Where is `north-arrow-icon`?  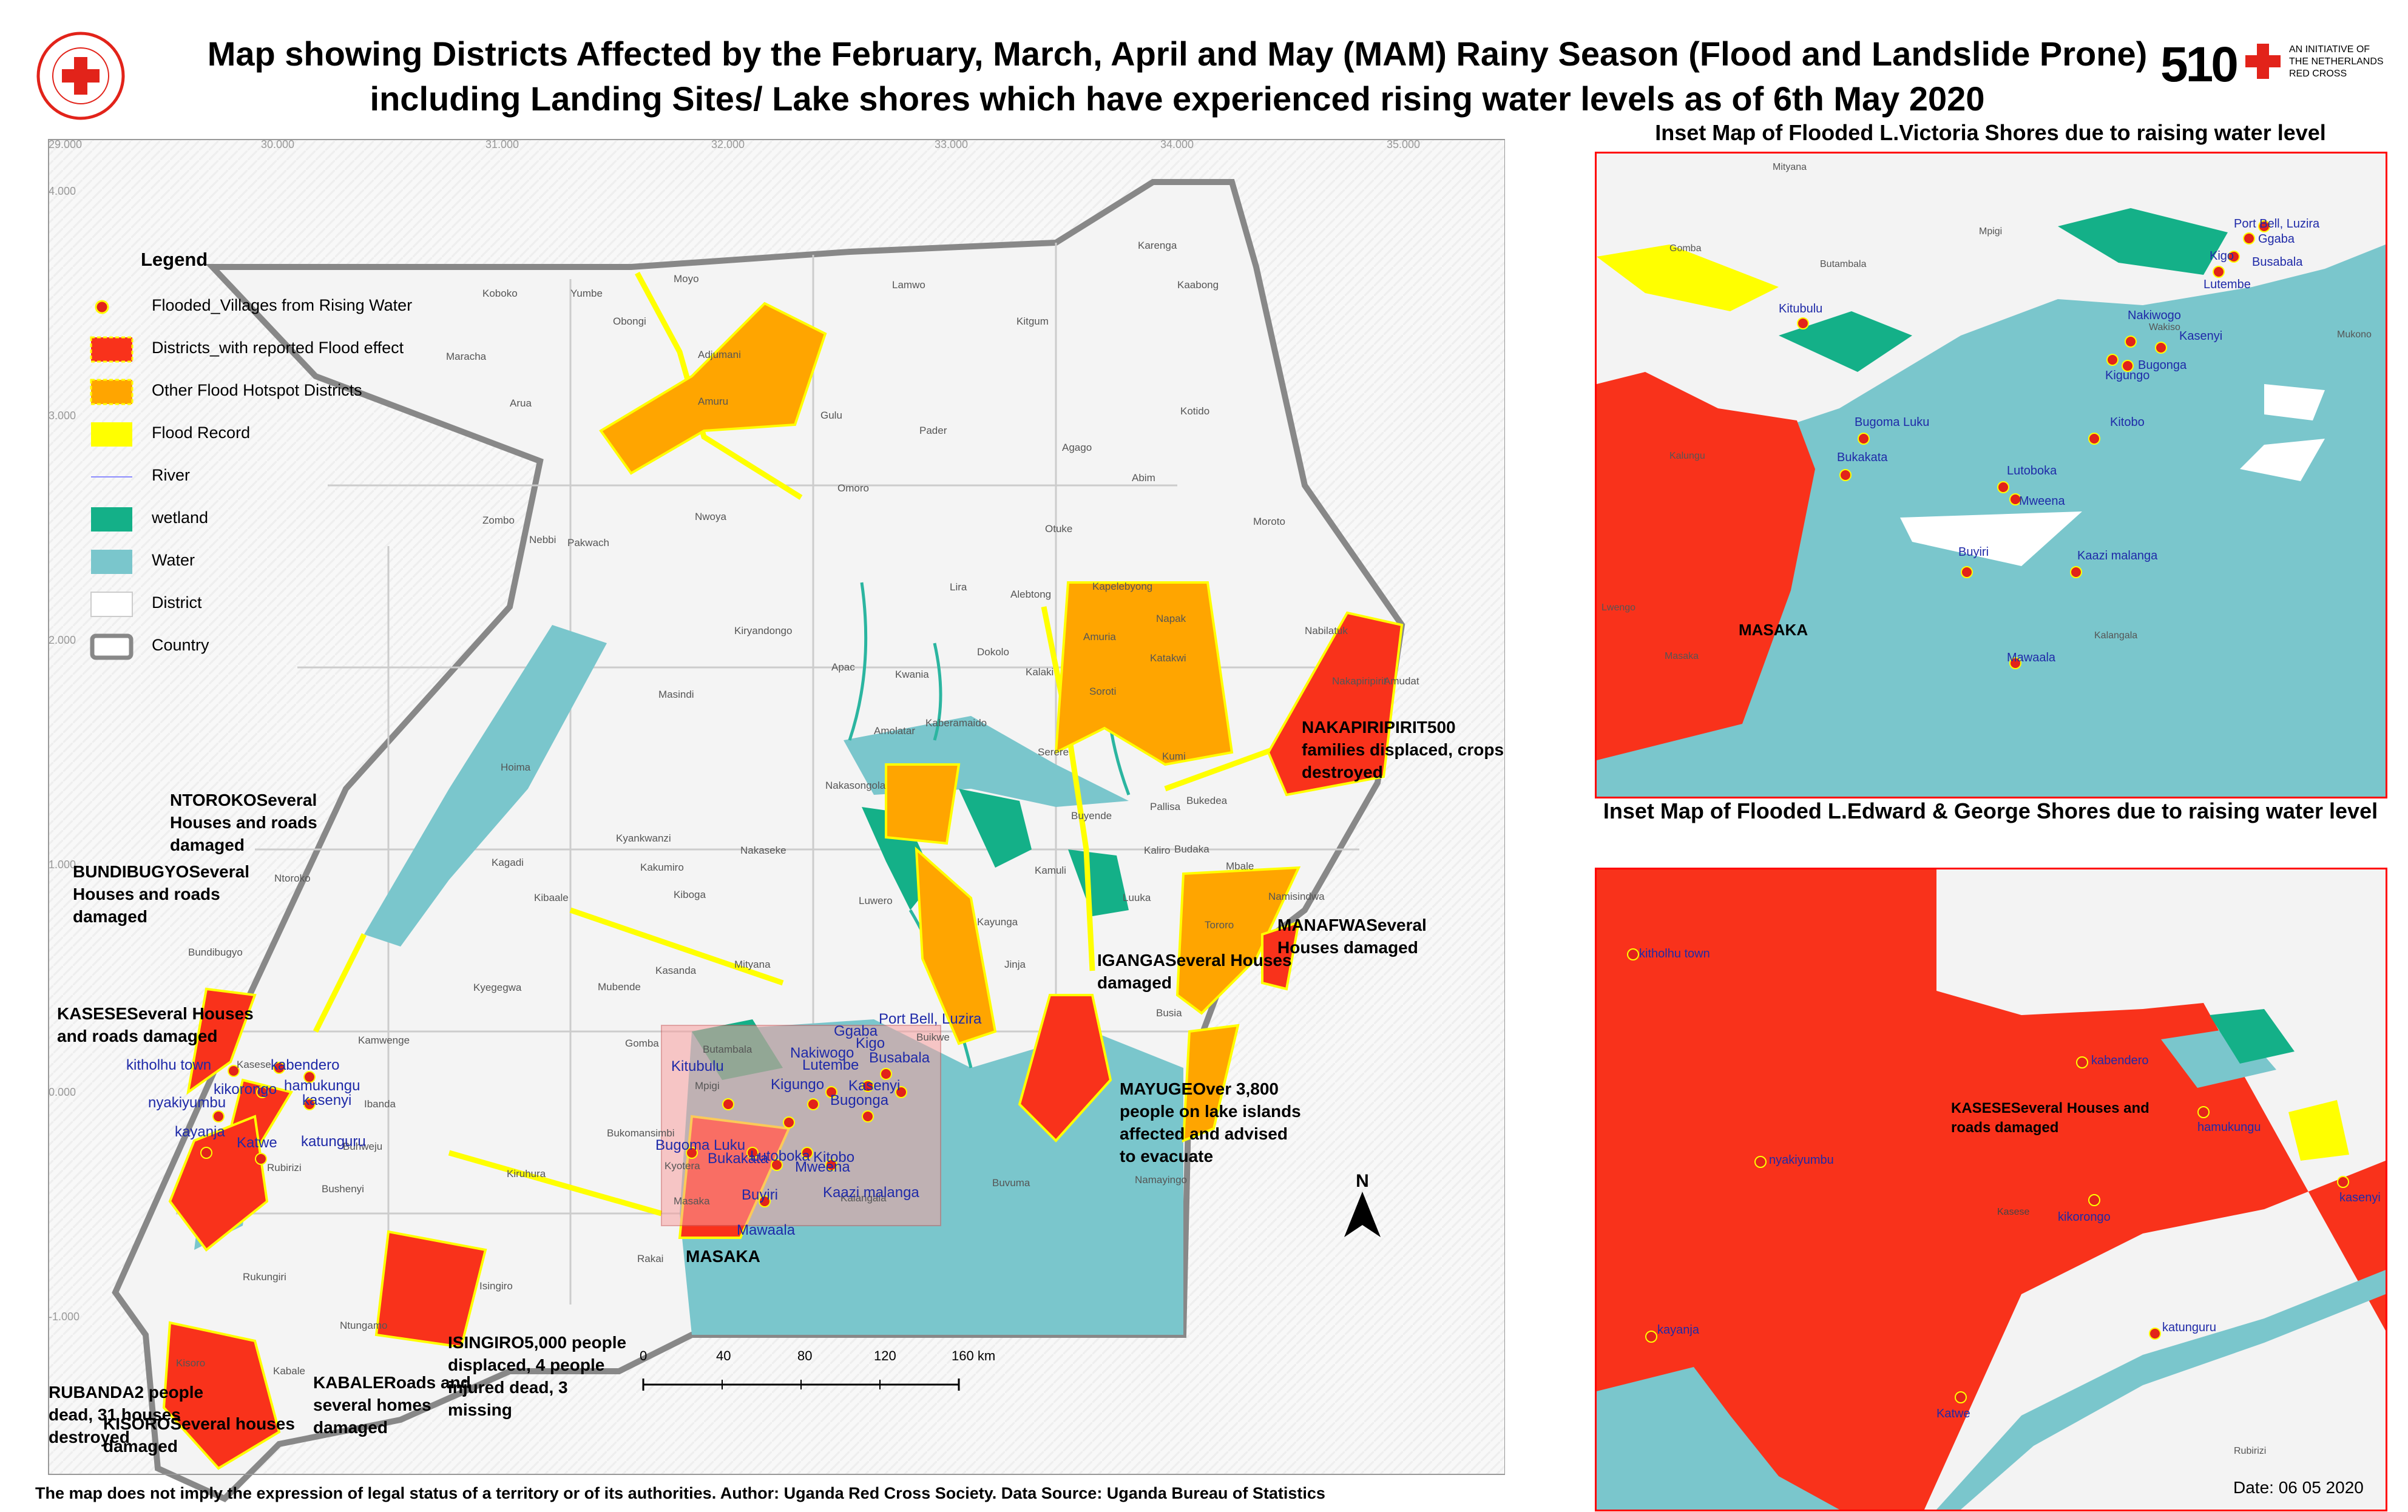
north-arrow-icon is located at coordinates (1362, 1214).